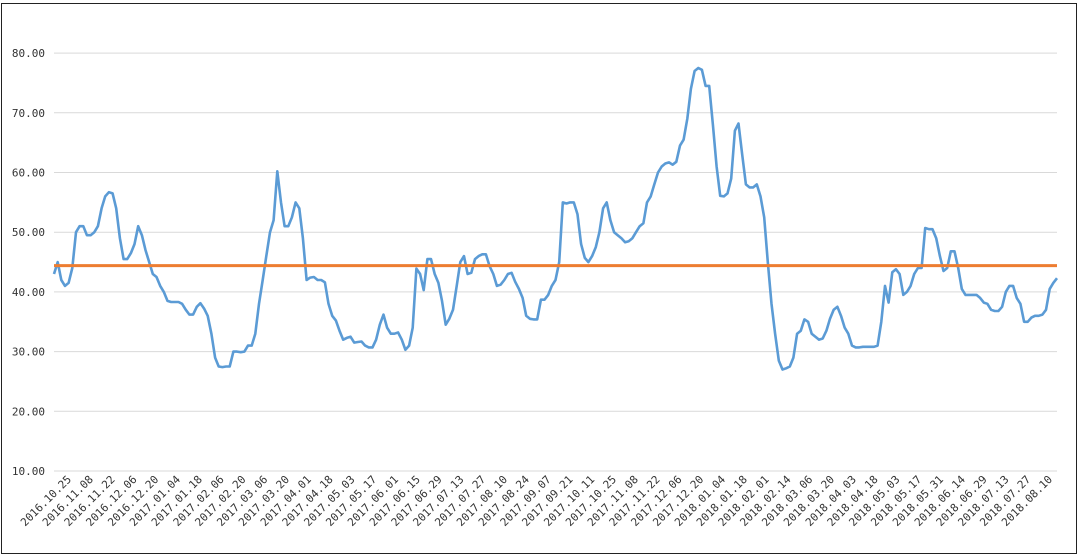 This screenshot has height=558, width=1080. I want to click on y-tick-label: 10.00, so click(28, 471).